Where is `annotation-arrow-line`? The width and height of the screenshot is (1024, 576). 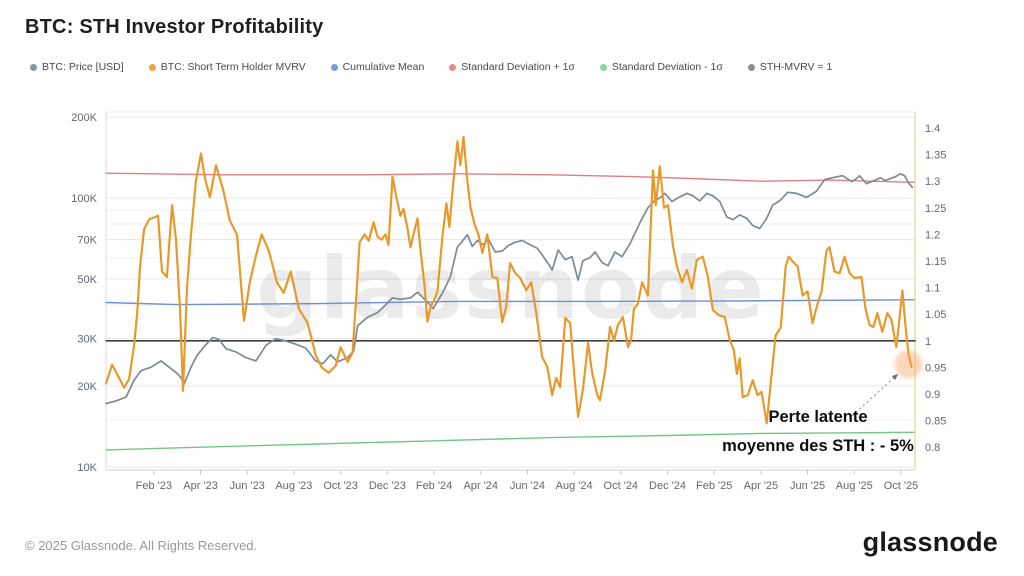 annotation-arrow-line is located at coordinates (875, 395).